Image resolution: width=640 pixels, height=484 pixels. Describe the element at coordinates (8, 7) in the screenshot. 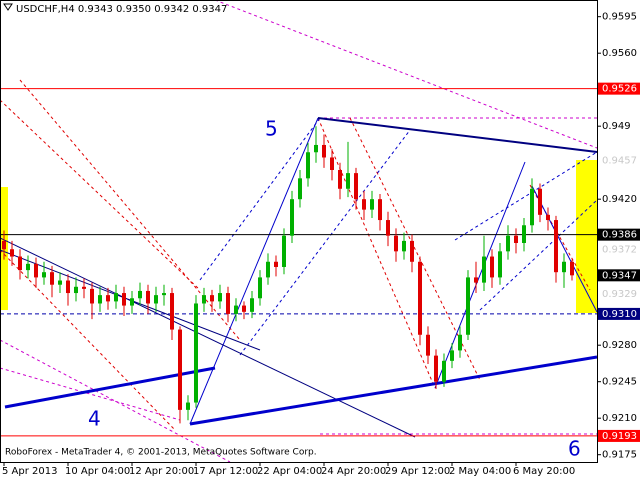

I see `collapse-icon` at that location.